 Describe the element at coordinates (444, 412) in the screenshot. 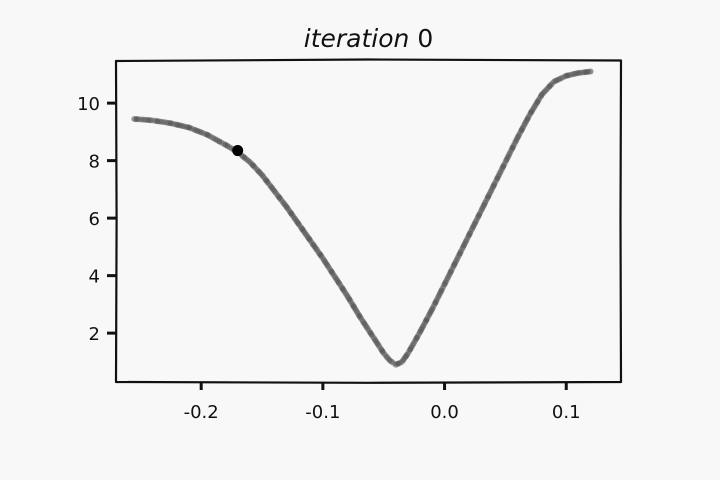

I see `x-tick-label: 0.0` at that location.